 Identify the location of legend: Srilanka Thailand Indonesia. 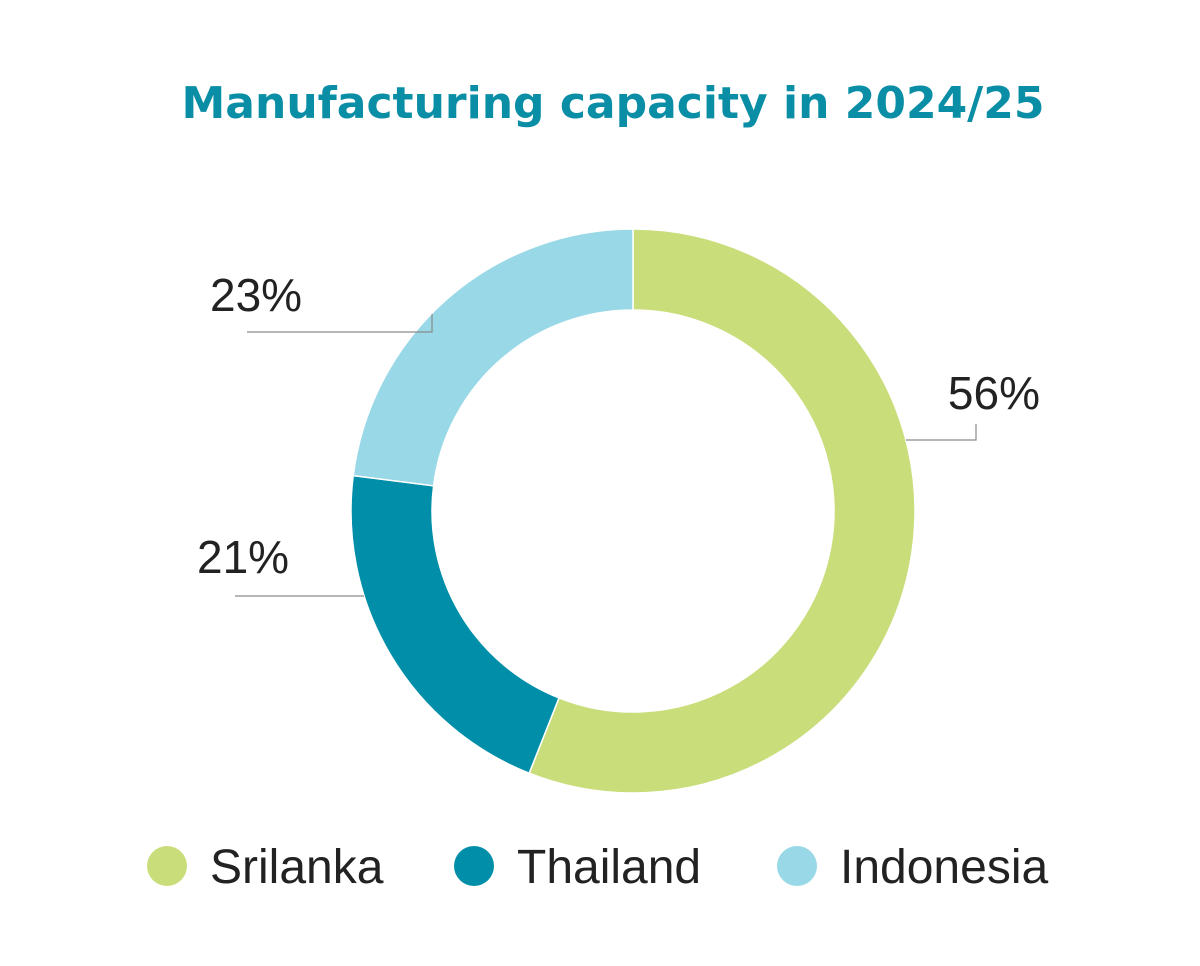
(597, 867).